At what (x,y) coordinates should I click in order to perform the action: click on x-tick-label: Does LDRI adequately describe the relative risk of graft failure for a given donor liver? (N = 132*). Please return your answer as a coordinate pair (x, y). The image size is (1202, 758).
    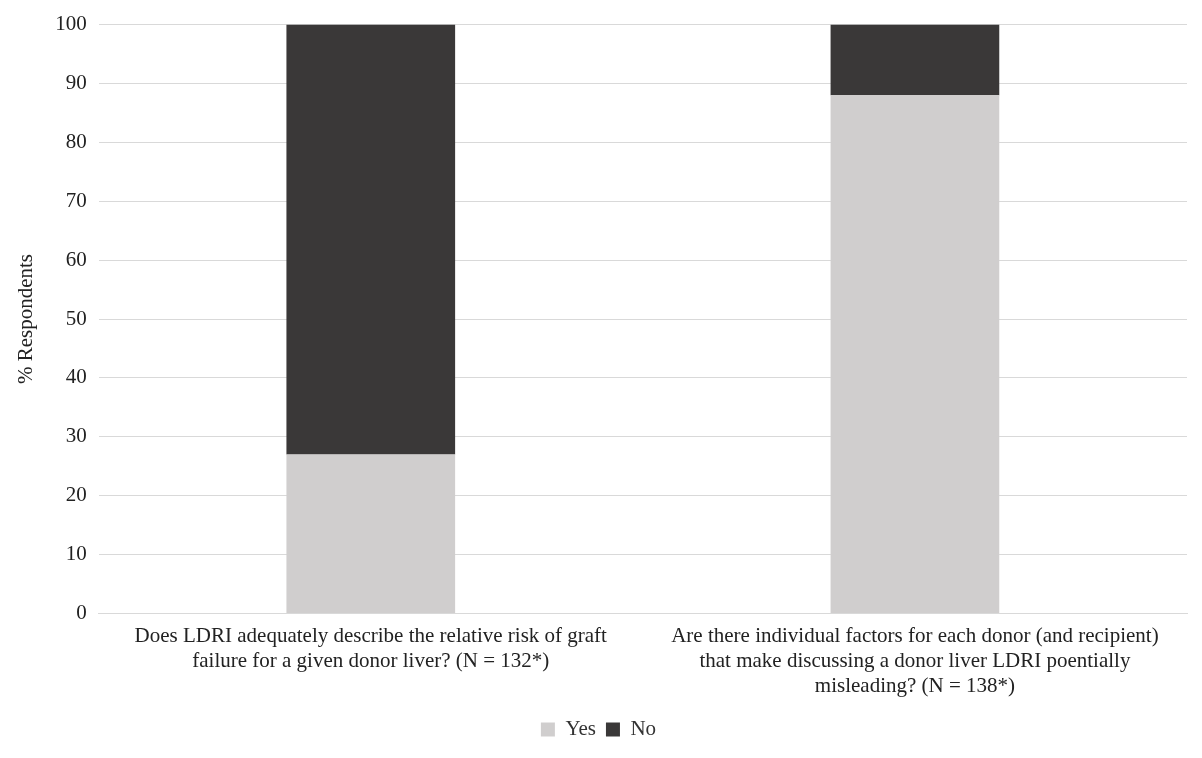
    Looking at the image, I should click on (371, 647).